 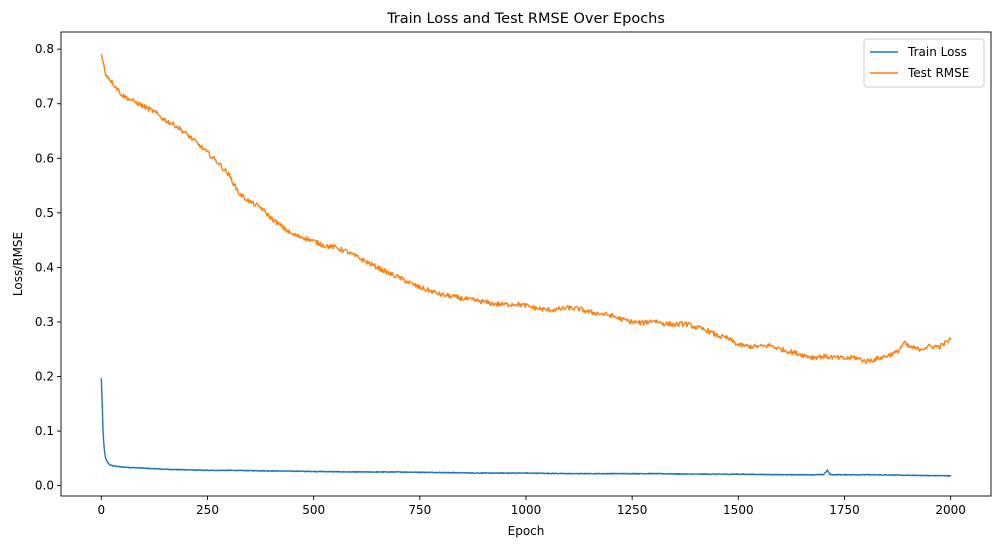 I want to click on y-tick-label: 0.8, so click(x=44, y=49).